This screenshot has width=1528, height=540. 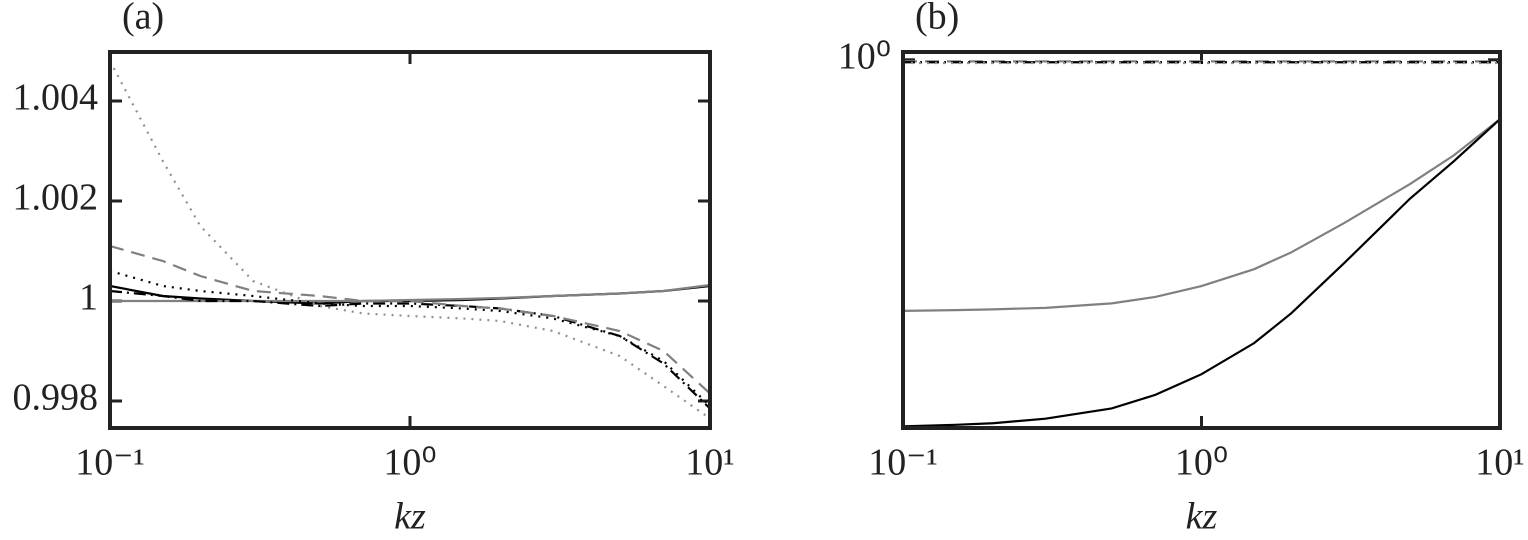 What do you see at coordinates (56, 98) in the screenshot?
I see `y-tick-label: 1.004` at bounding box center [56, 98].